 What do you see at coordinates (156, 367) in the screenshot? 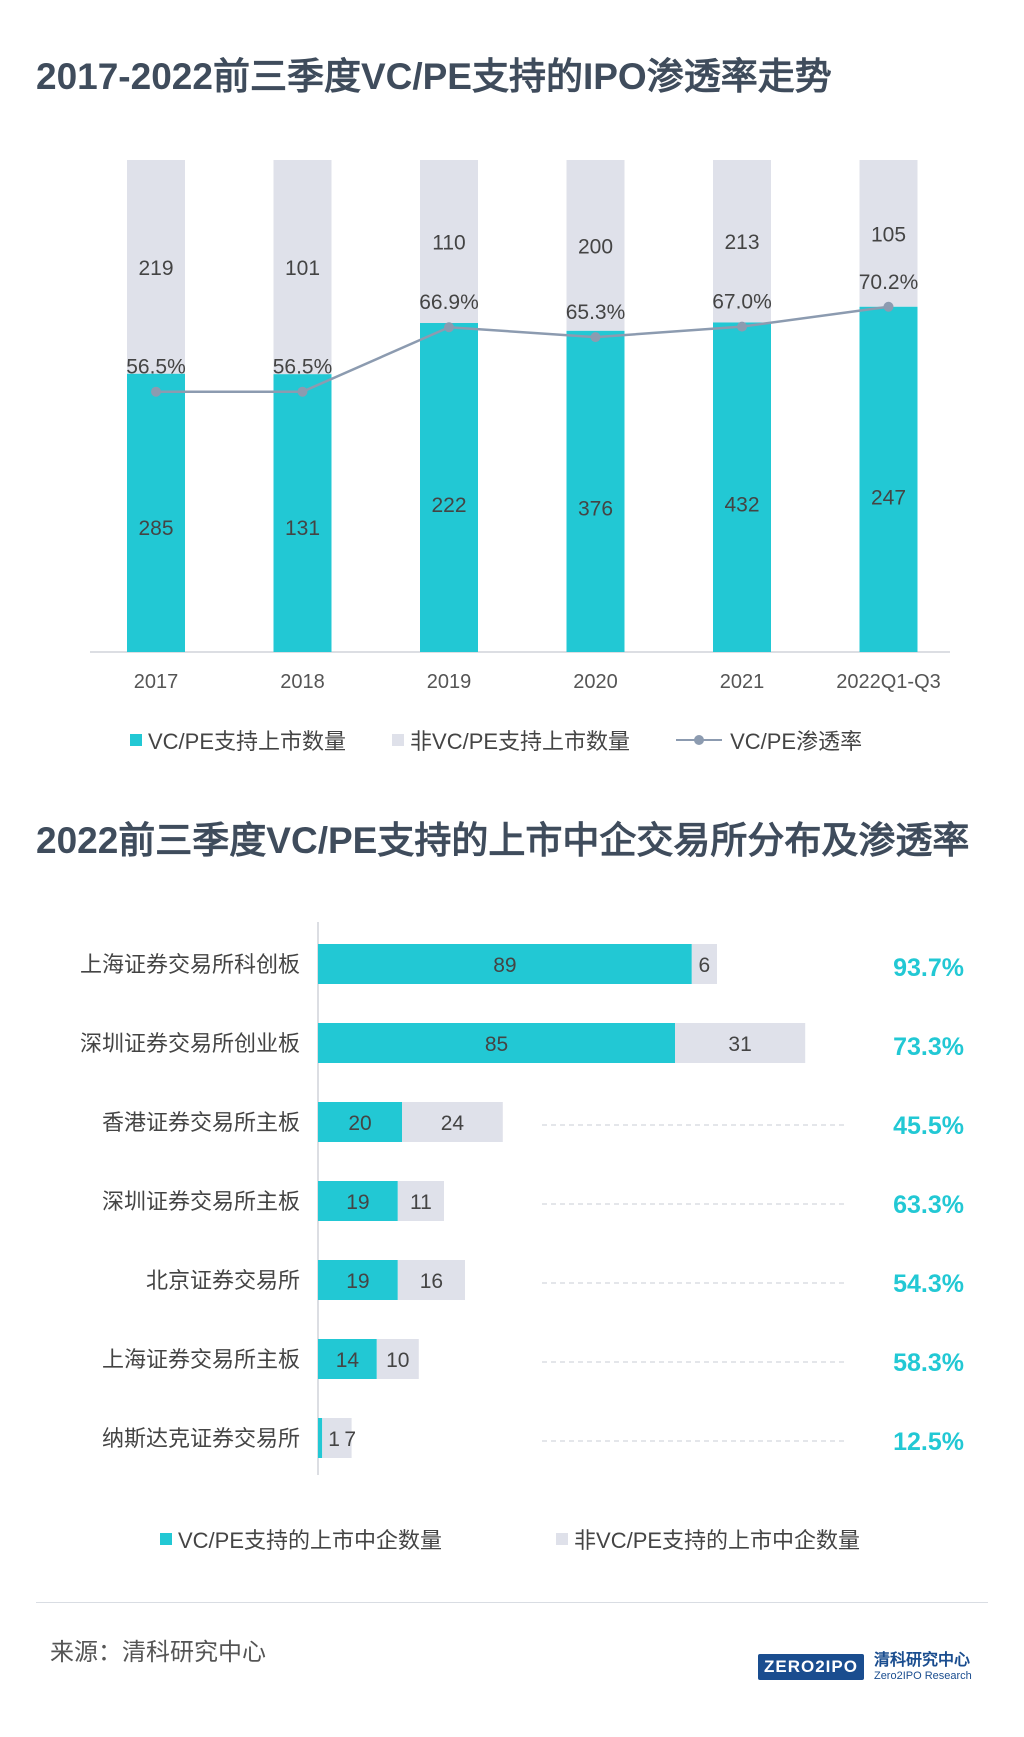
I see `rate-label-2017: 56.5%` at bounding box center [156, 367].